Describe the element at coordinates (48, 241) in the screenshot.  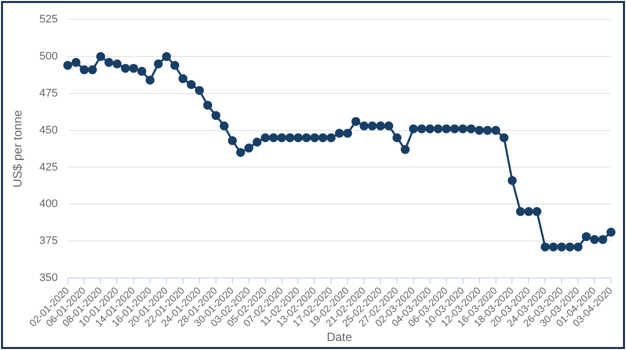
I see `y-tick-label: 375` at that location.